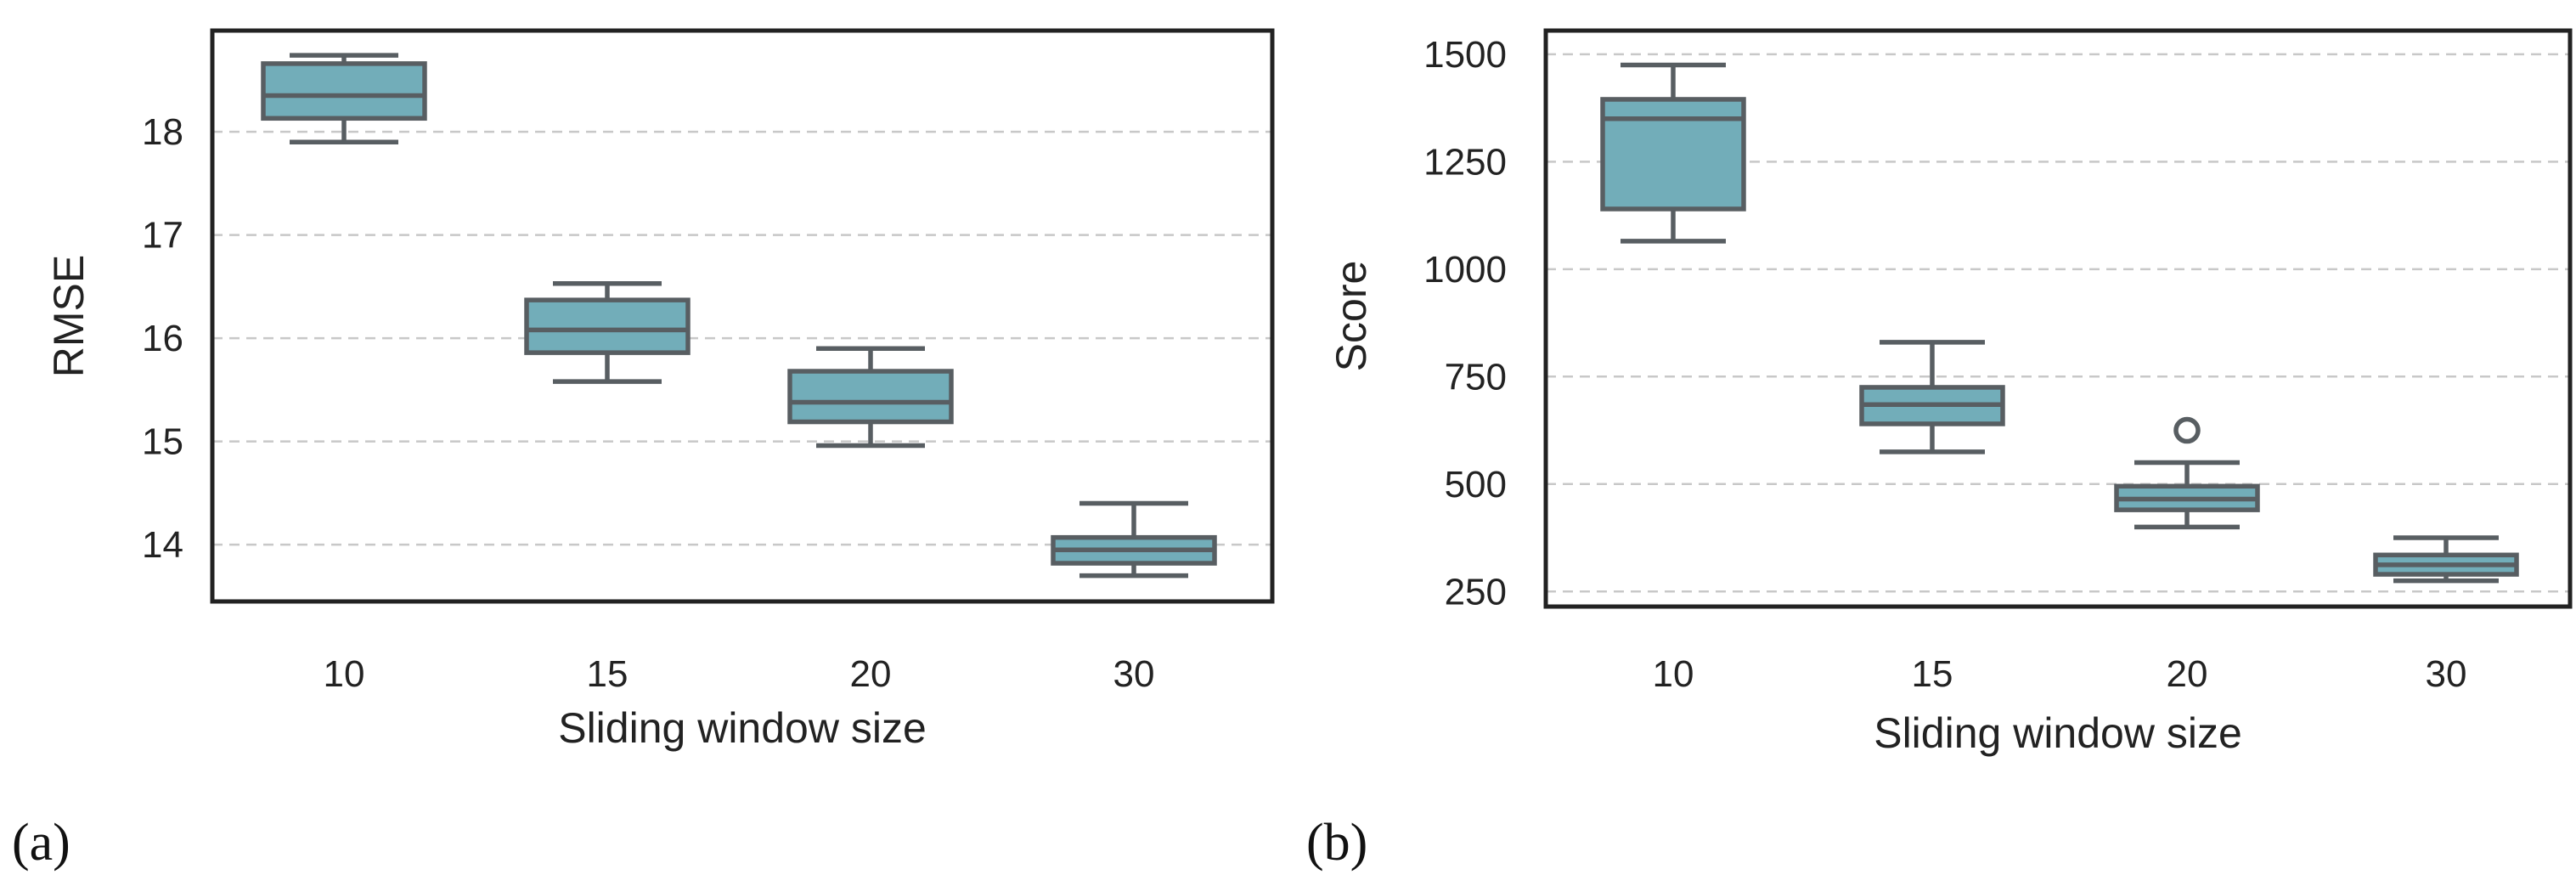 Image resolution: width=2576 pixels, height=892 pixels. Describe the element at coordinates (739, 674) in the screenshot. I see `panel-a-x-ticks: 10 15 20 30` at that location.